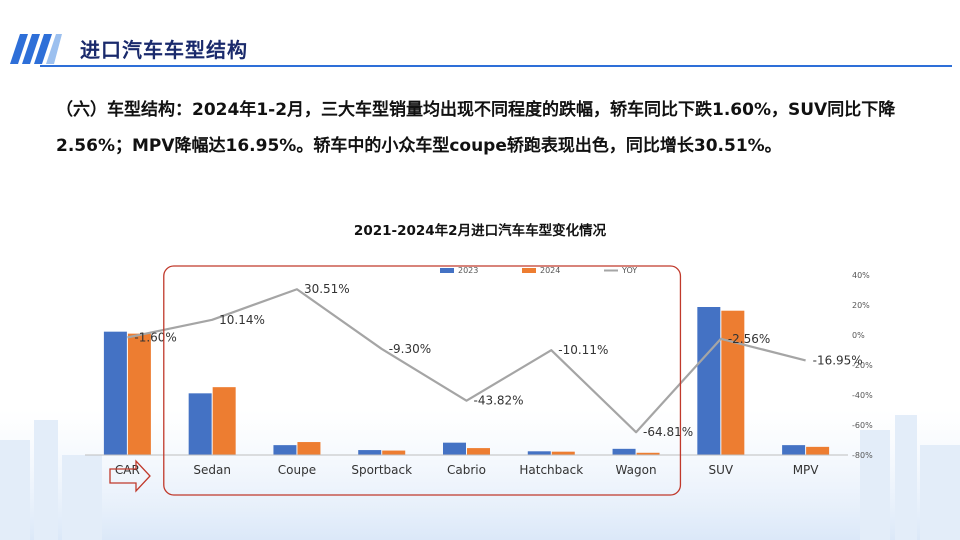 The image size is (960, 540). I want to click on y2-tick-label: 20%, so click(861, 305).